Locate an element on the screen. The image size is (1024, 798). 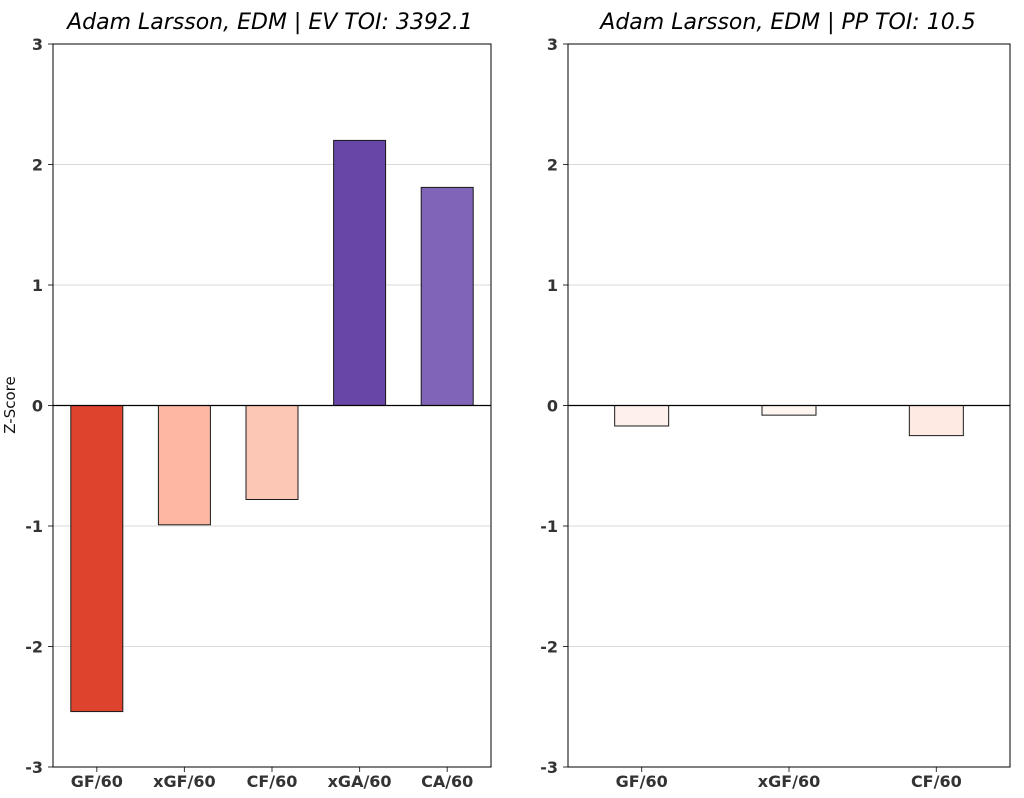
x-tick-label: CA/60 is located at coordinates (447, 781).